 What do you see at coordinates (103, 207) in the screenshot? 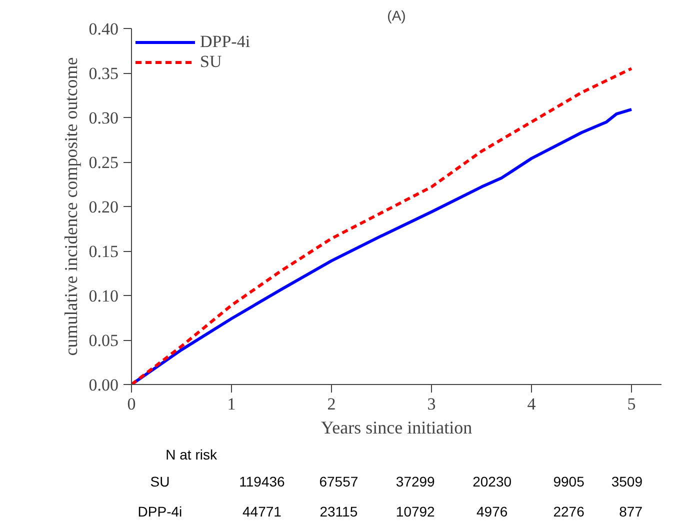
I see `y-tick-label: 0.20` at bounding box center [103, 207].